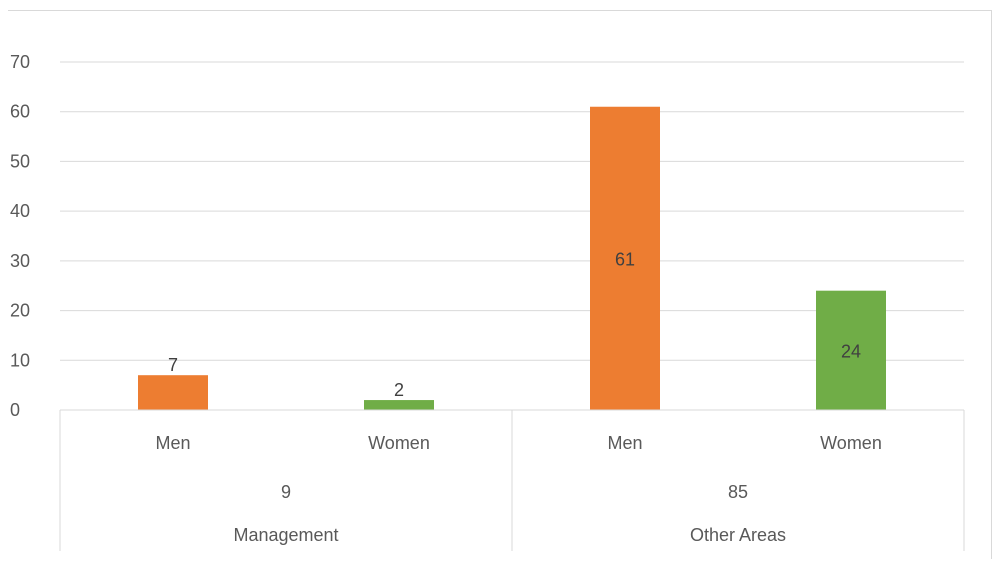  What do you see at coordinates (20, 112) in the screenshot?
I see `y-tick-label: 60` at bounding box center [20, 112].